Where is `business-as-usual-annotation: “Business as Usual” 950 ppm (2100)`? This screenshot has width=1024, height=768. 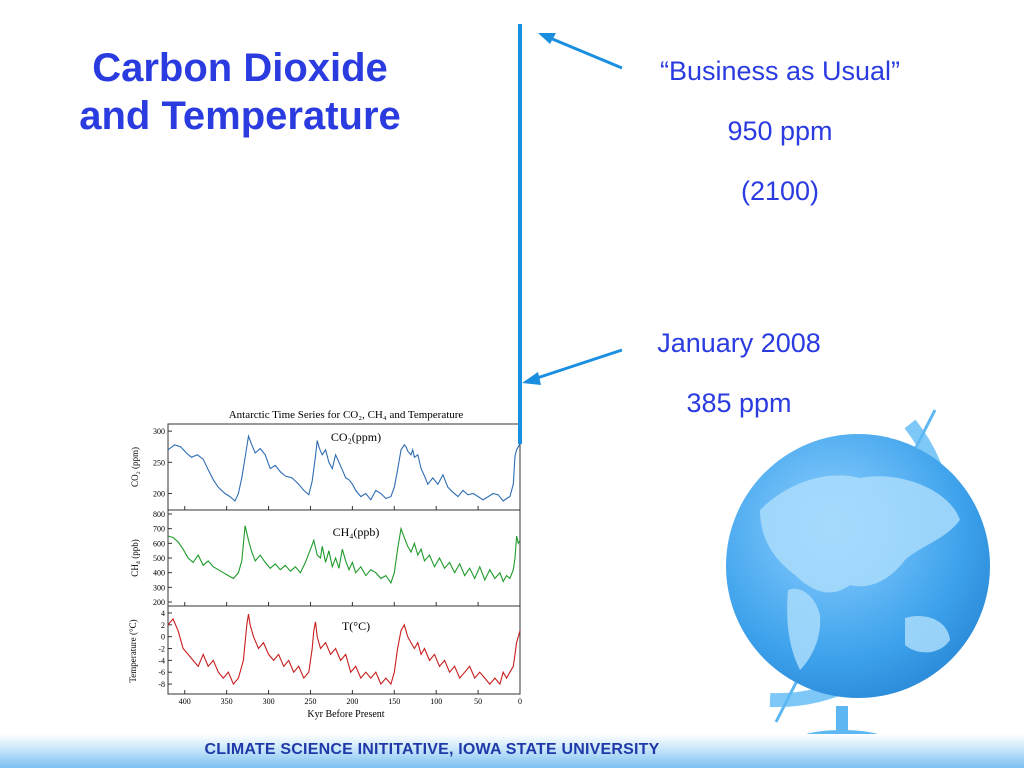 business-as-usual-annotation: “Business as Usual” 950 ppm (2100) is located at coordinates (780, 131).